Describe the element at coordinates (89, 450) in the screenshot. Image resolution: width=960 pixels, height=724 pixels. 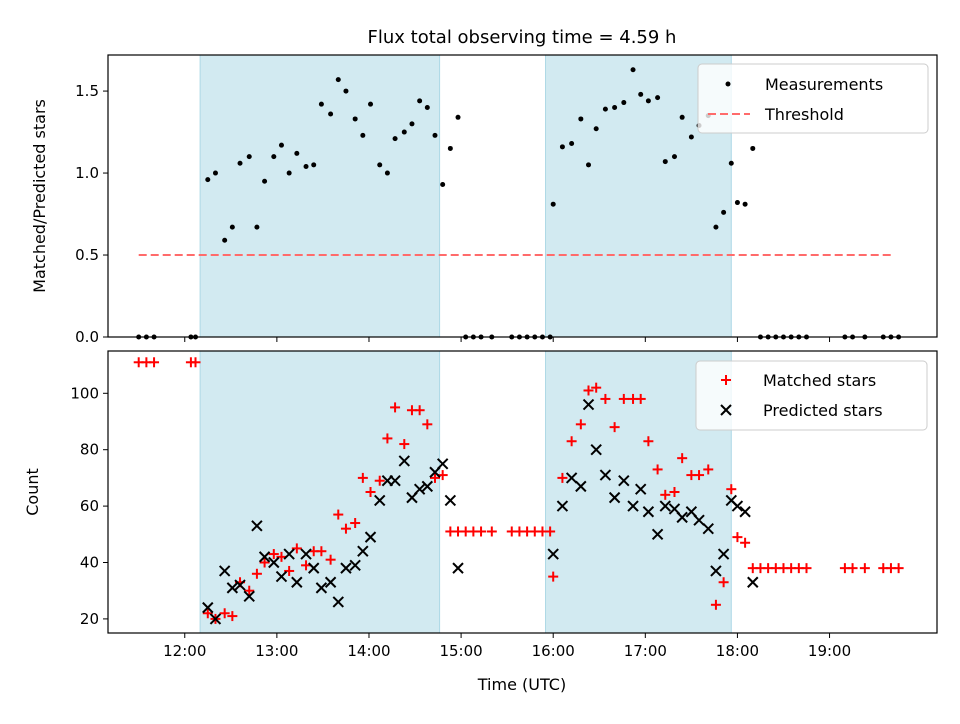
I see `y-tick-label: 80` at that location.